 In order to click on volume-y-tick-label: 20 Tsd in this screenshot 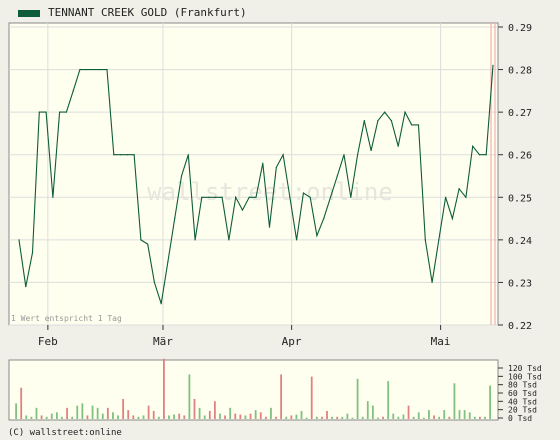, I will do `click(522, 410)`.